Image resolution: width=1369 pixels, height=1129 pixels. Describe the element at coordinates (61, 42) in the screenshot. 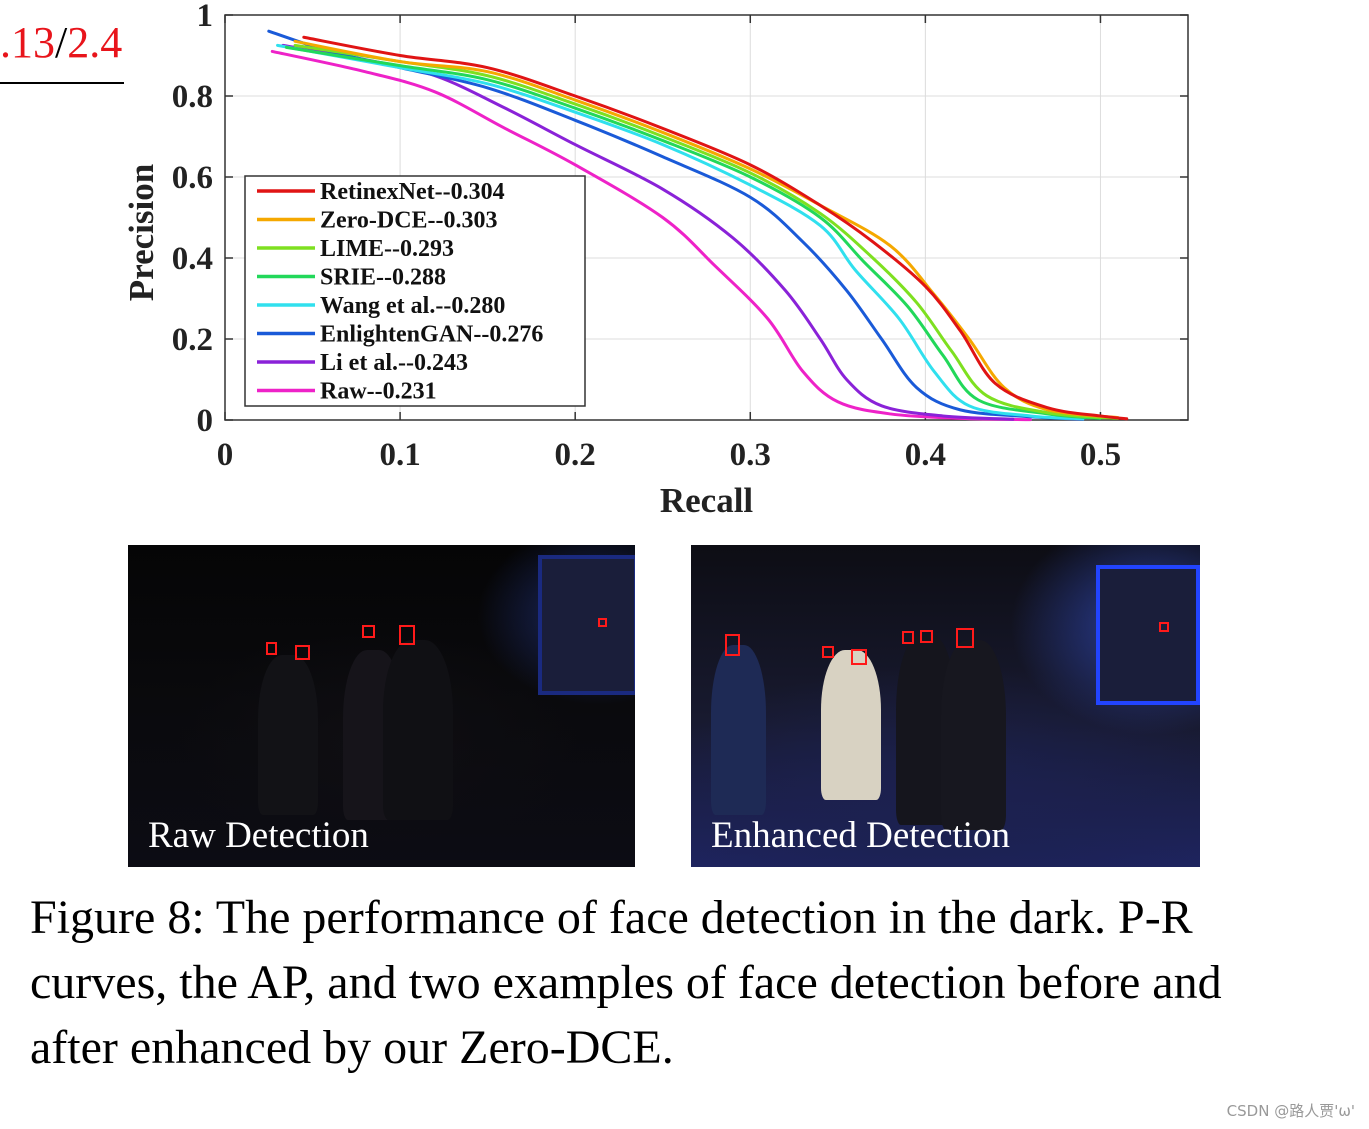

I see `fragment-slash: /` at that location.